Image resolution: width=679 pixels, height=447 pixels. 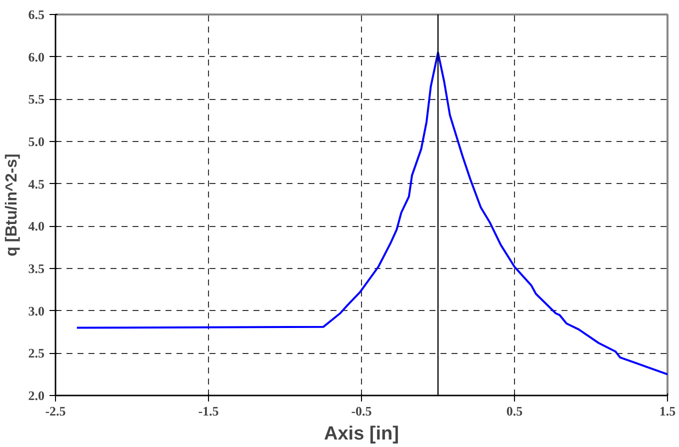 I want to click on y-tick-label: 5.0, so click(x=36, y=141).